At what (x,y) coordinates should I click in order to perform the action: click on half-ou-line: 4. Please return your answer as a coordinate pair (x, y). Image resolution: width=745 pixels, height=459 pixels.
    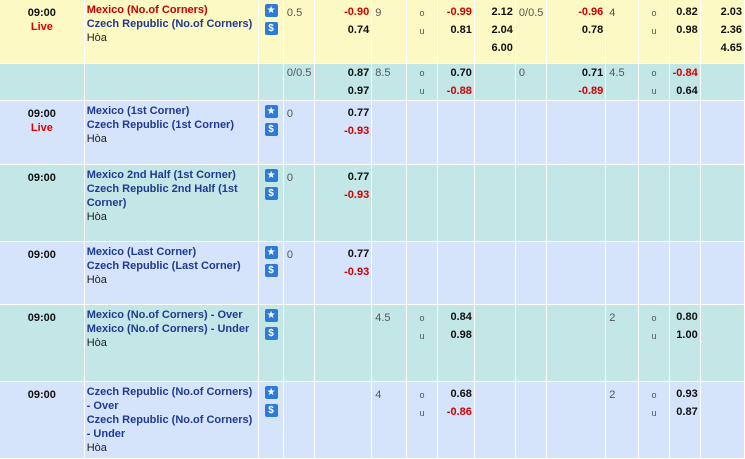
    Looking at the image, I should click on (622, 32).